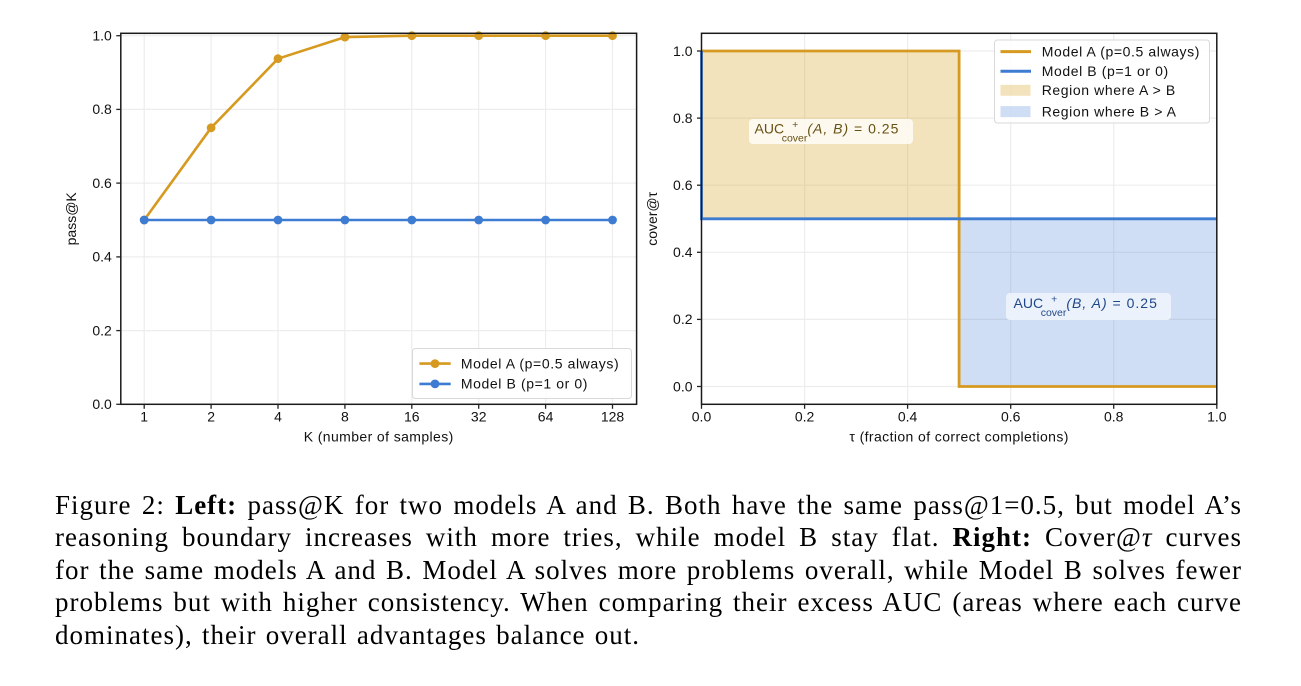 This screenshot has width=1301, height=686. Describe the element at coordinates (959, 437) in the screenshot. I see `svg-text:τ (fraction of correct complet: τ (fraction of correct completions)` at that location.